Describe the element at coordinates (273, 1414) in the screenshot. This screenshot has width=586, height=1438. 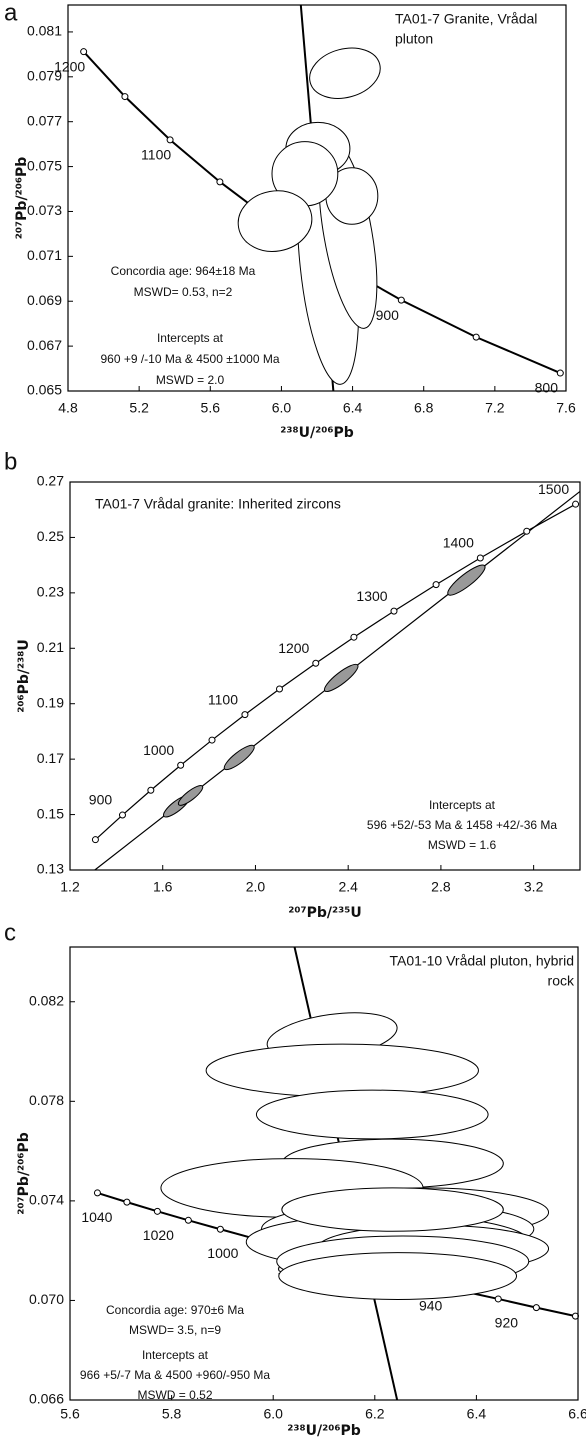
I see `x-tick-label: 6.0` at that location.